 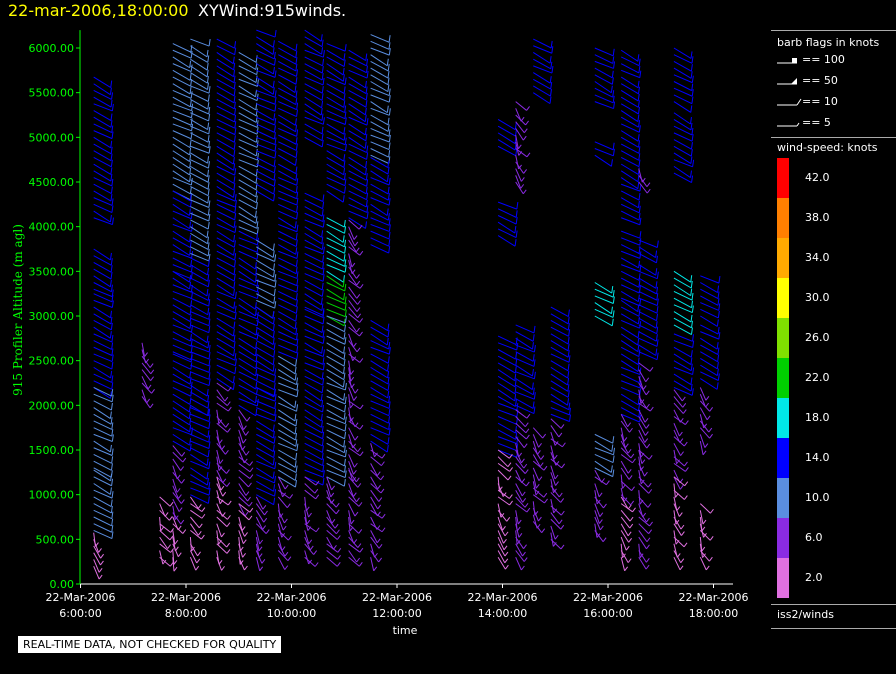 I want to click on x-tick-time-label: 10:00:00, so click(x=291, y=613).